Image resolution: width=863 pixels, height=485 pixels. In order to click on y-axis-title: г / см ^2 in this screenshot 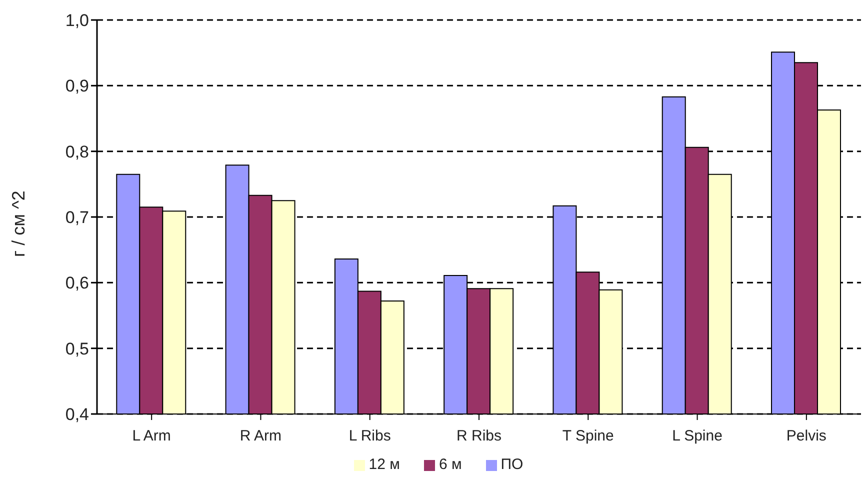, I will do `click(18, 223)`.